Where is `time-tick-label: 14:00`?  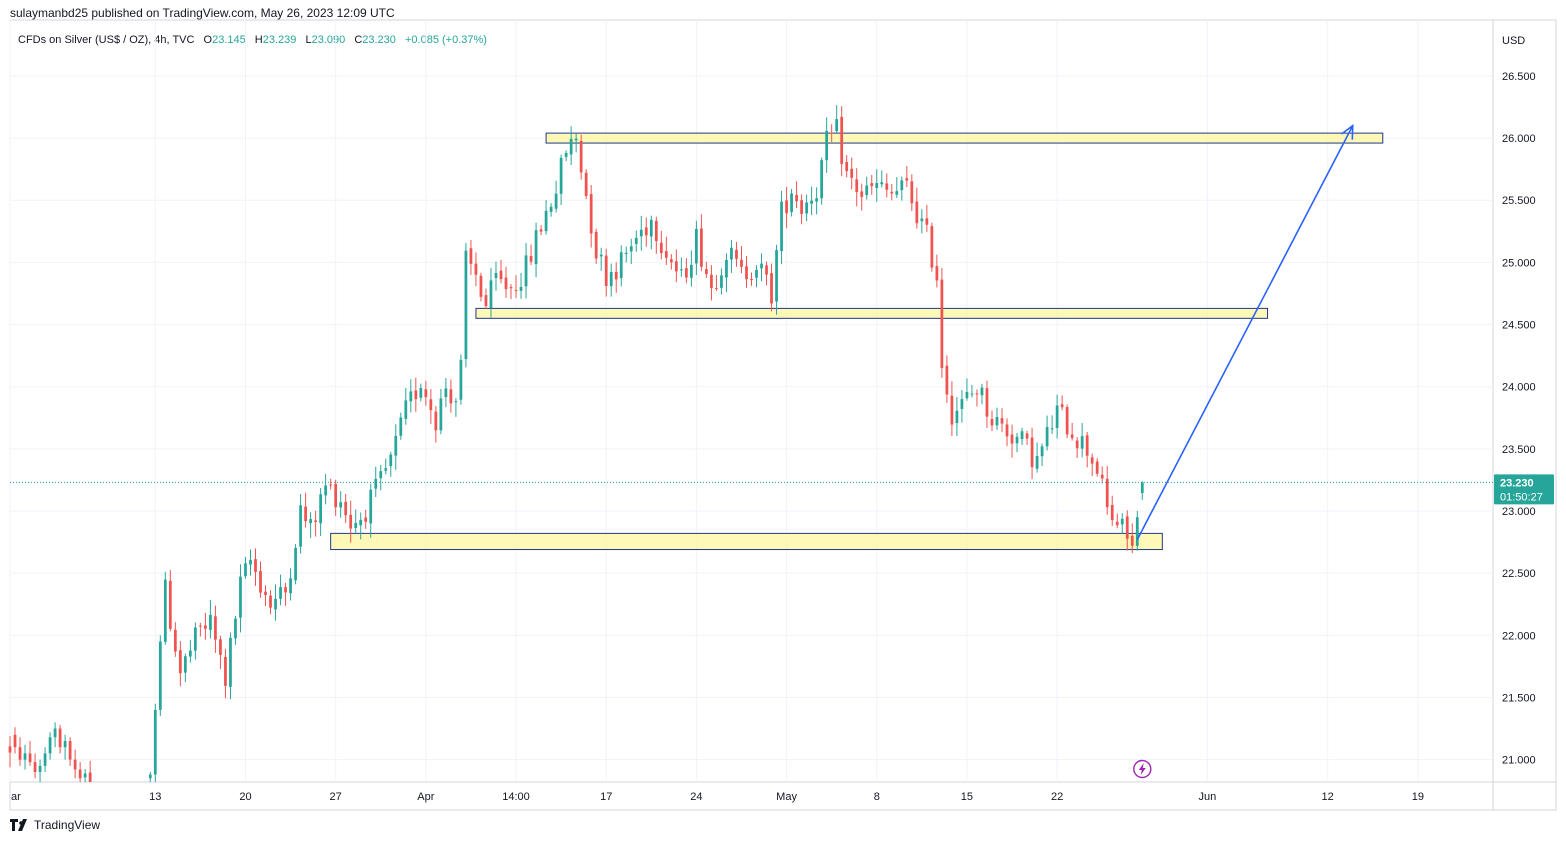
time-tick-label: 14:00 is located at coordinates (516, 797).